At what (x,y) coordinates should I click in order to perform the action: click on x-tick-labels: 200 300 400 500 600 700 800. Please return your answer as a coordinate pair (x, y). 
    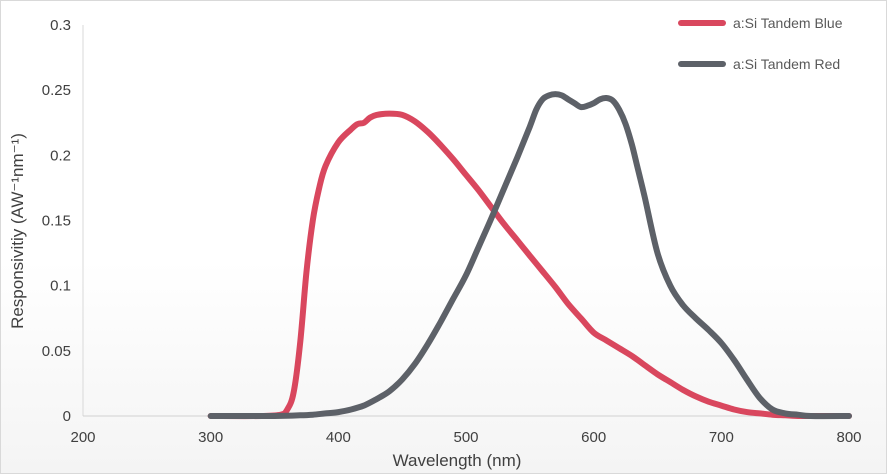
    Looking at the image, I should click on (465, 437).